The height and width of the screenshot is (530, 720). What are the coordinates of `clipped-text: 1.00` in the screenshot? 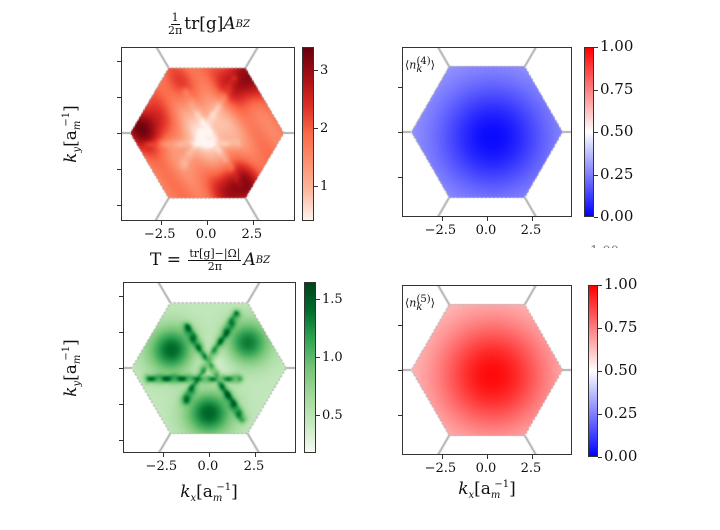 It's located at (604, 246).